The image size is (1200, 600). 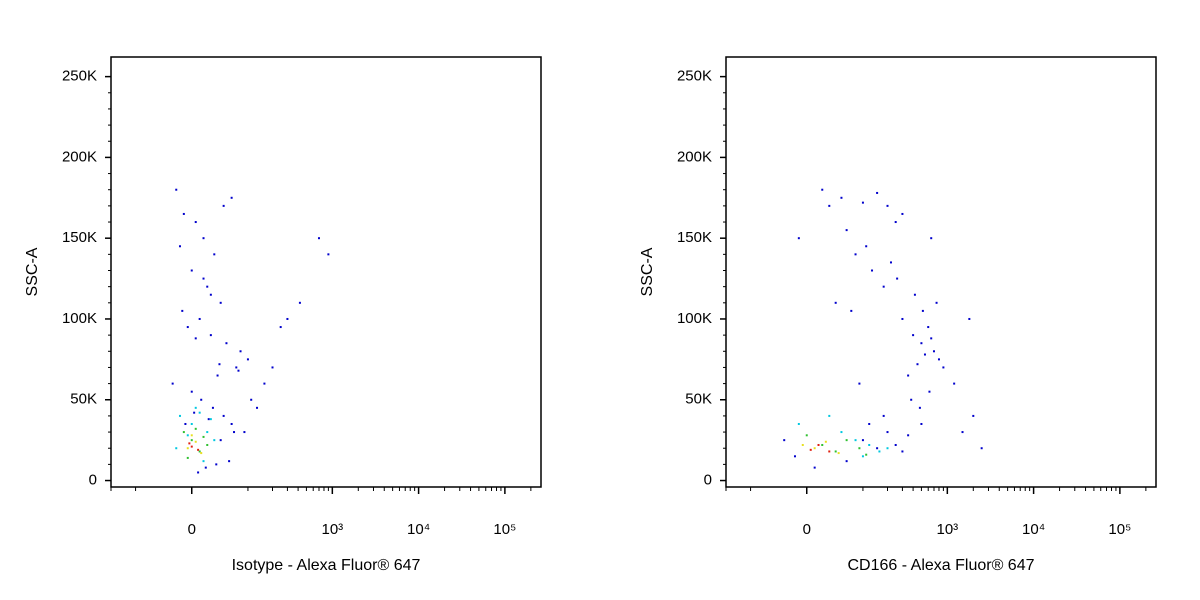 What do you see at coordinates (647, 271) in the screenshot?
I see `y-axis-label: SSC-A` at bounding box center [647, 271].